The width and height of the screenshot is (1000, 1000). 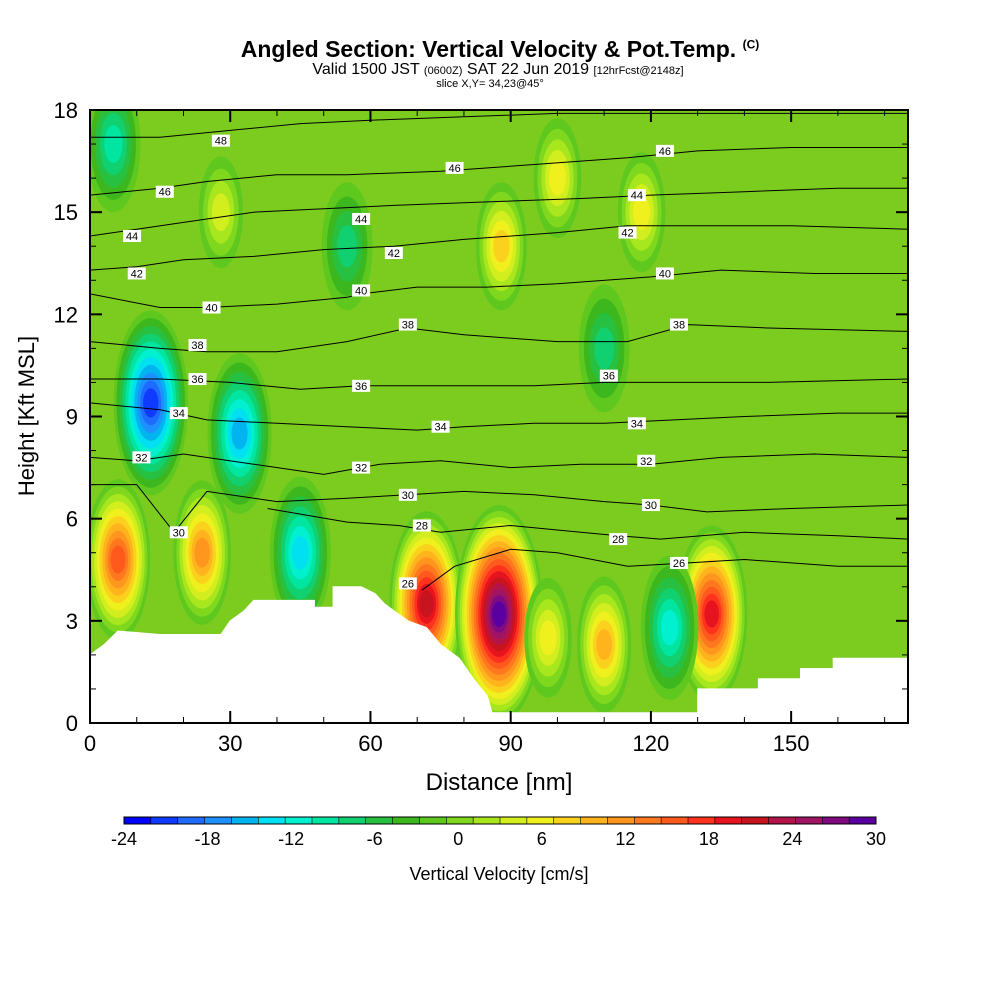 I want to click on contour-label: 30, so click(x=178, y=532).